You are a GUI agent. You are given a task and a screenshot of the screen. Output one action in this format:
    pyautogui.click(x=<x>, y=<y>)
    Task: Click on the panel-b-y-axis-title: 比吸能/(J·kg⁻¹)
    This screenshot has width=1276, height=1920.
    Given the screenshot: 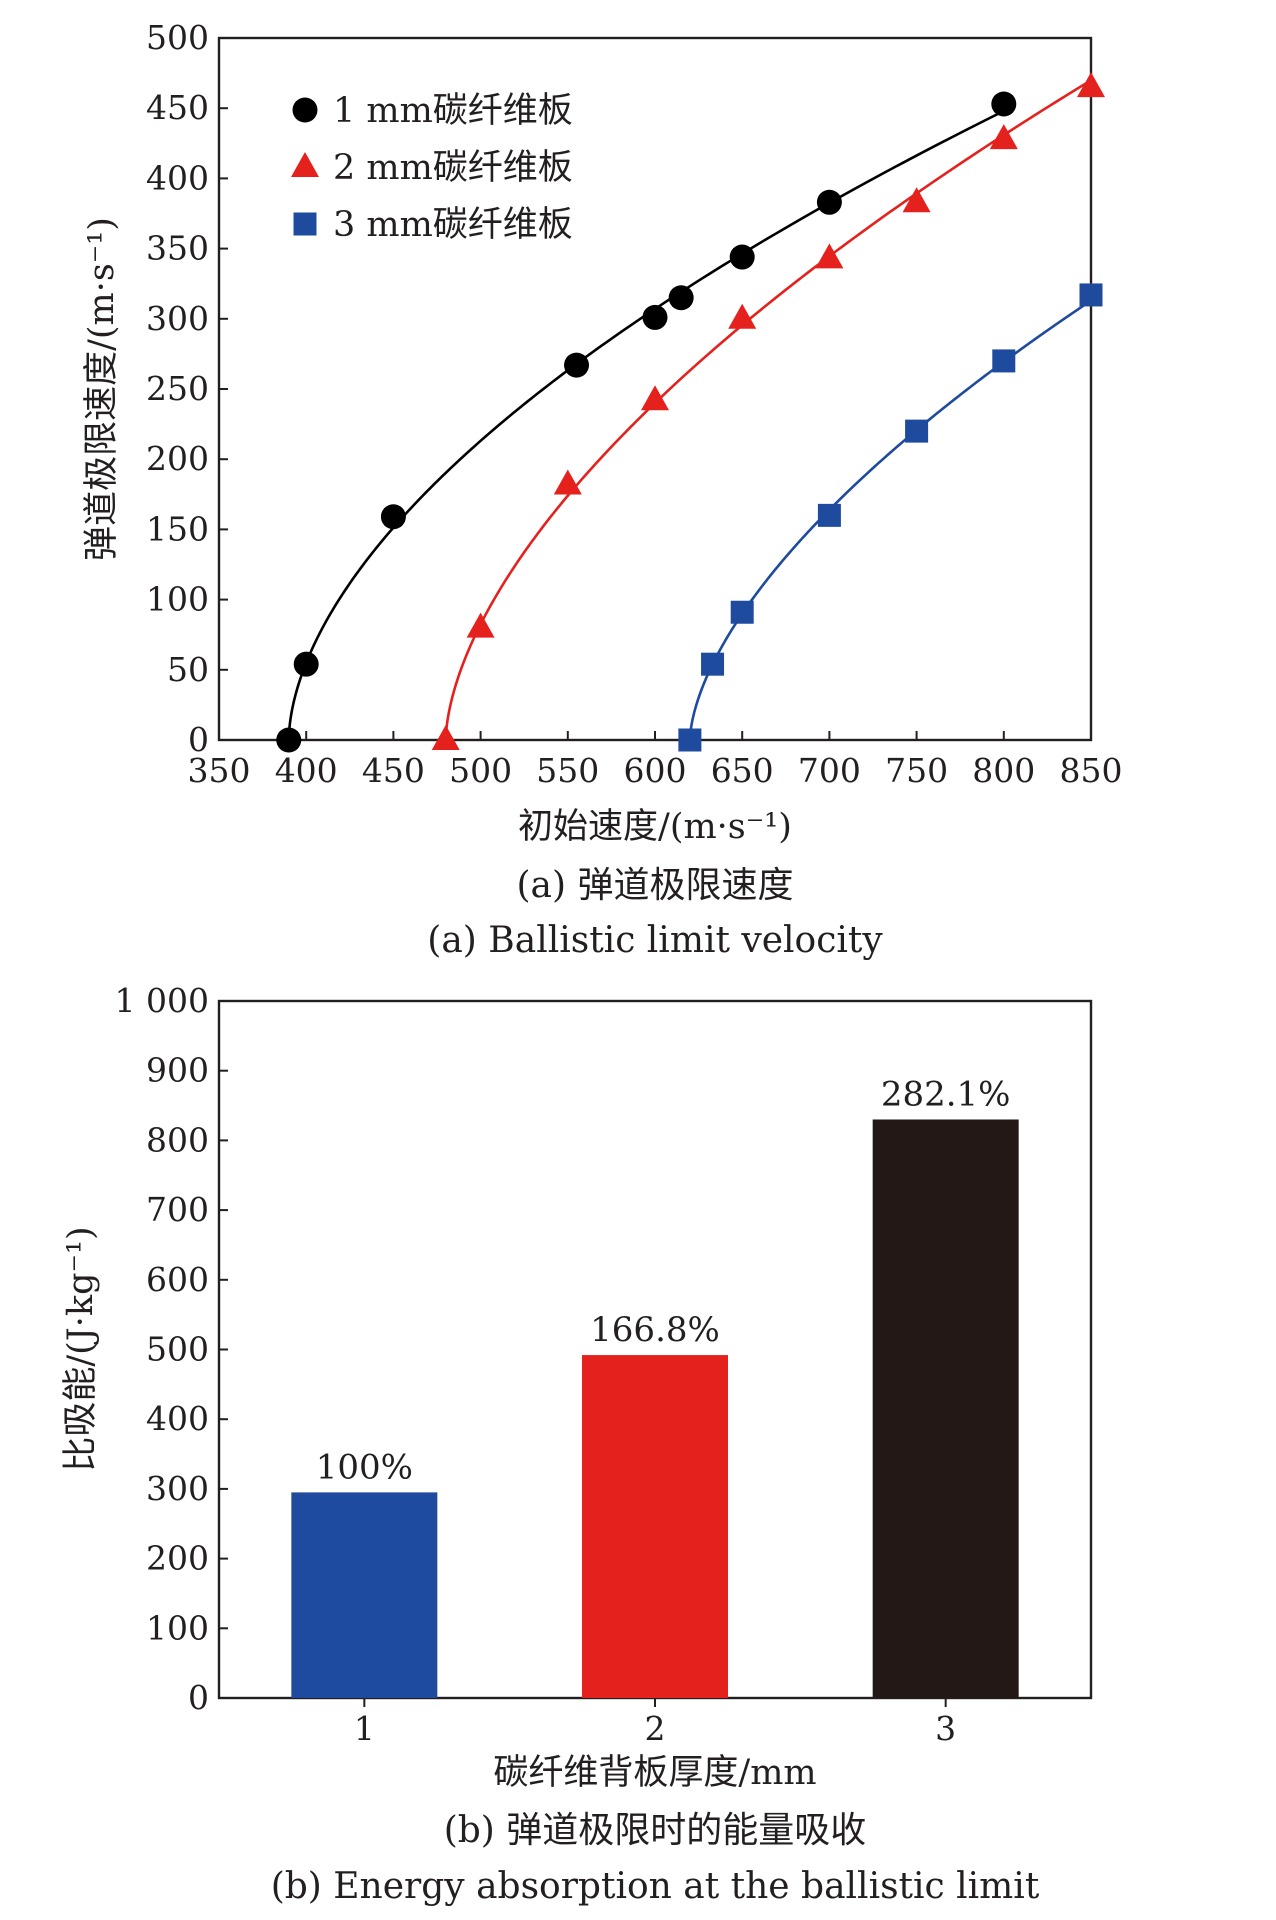 What is the action you would take?
    pyautogui.click(x=81, y=1348)
    